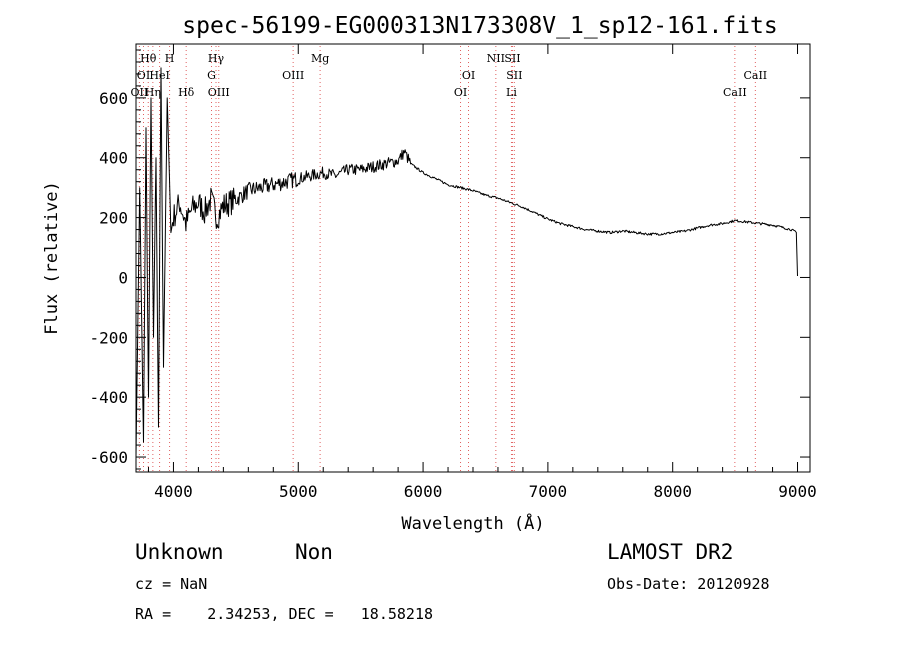 The height and width of the screenshot is (650, 900). Describe the element at coordinates (423, 491) in the screenshot. I see `x-tick-label-2: 6000` at that location.